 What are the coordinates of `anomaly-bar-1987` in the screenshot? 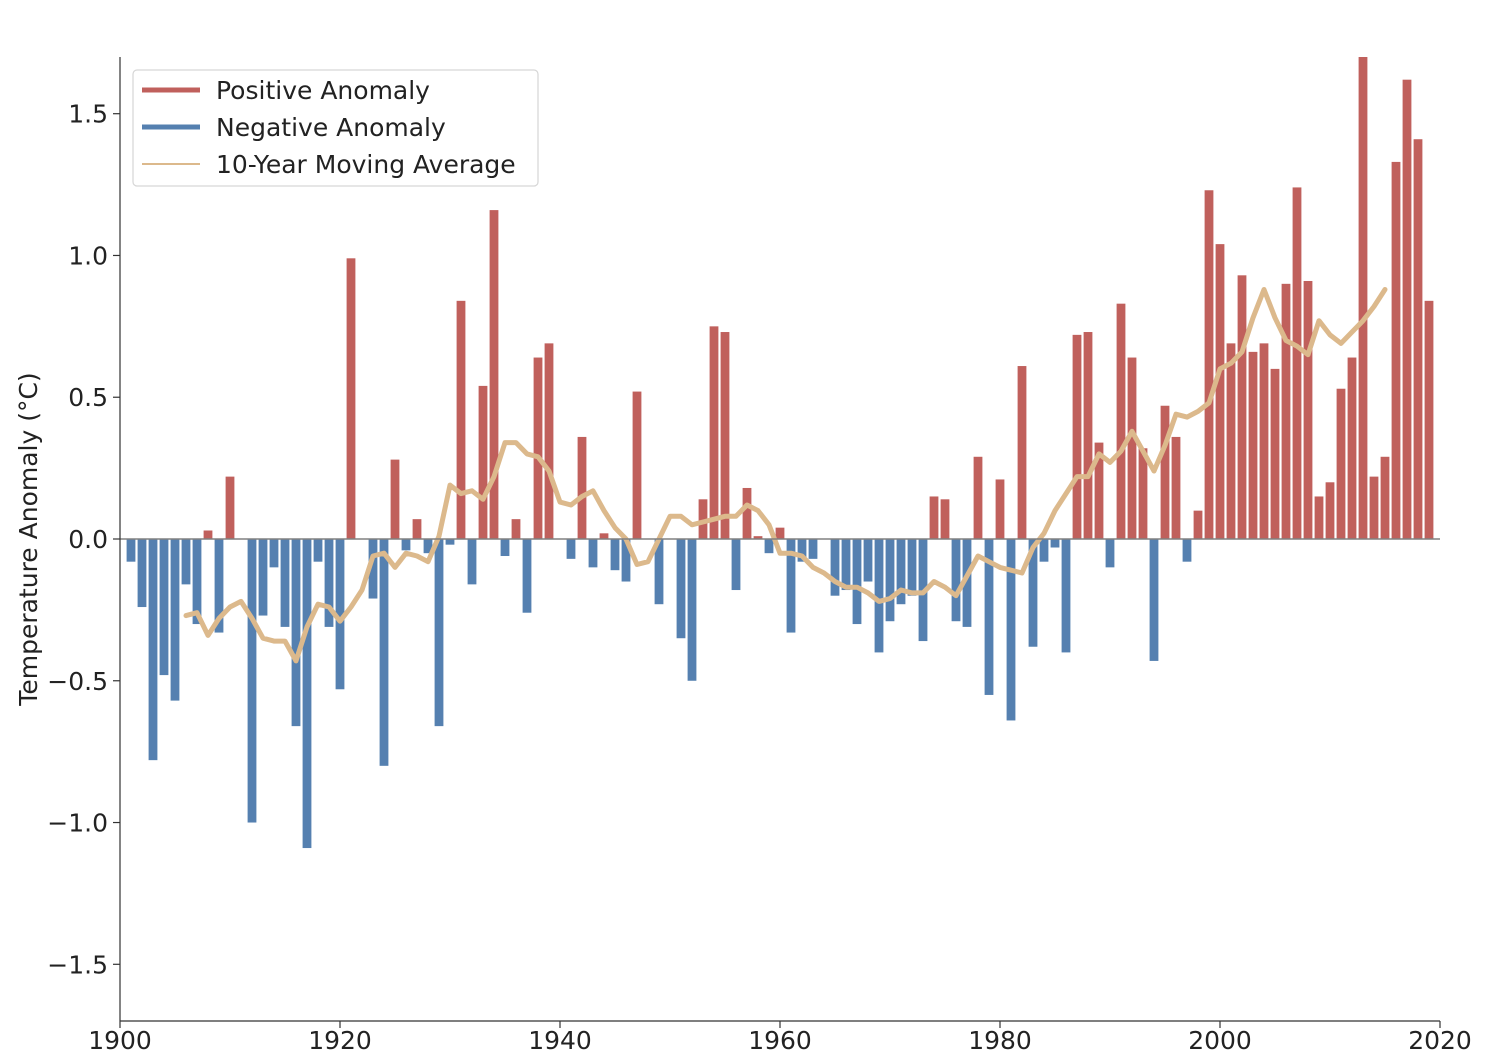 It's located at (1077, 436).